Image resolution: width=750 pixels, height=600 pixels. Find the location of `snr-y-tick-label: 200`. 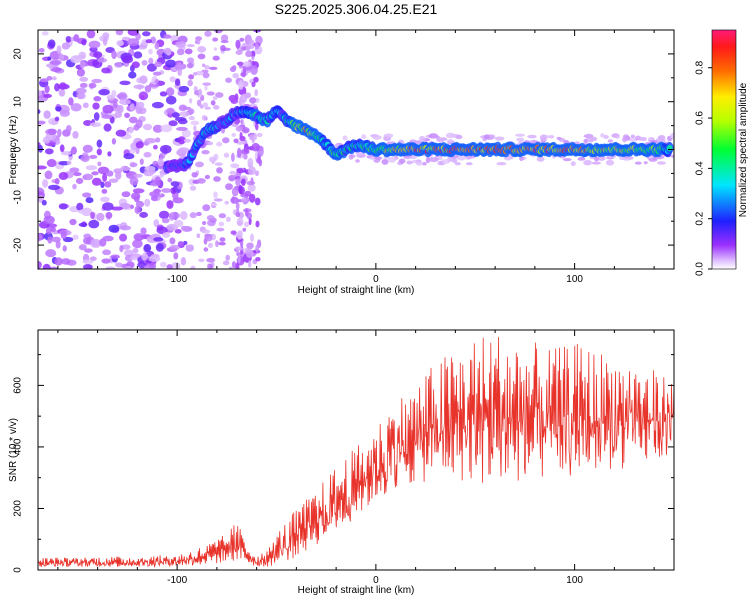

snr-y-tick-label: 200 is located at coordinates (18, 508).